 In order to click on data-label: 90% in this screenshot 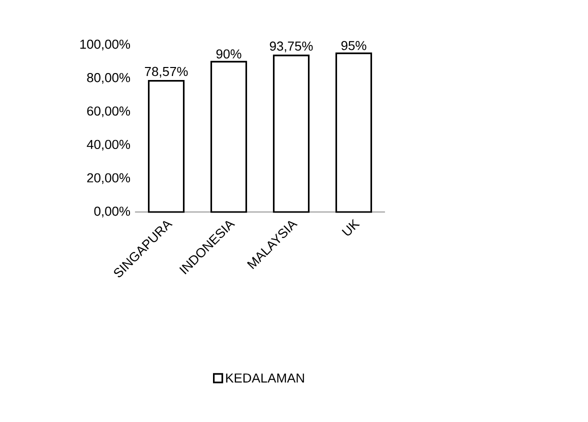, I will do `click(229, 54)`.